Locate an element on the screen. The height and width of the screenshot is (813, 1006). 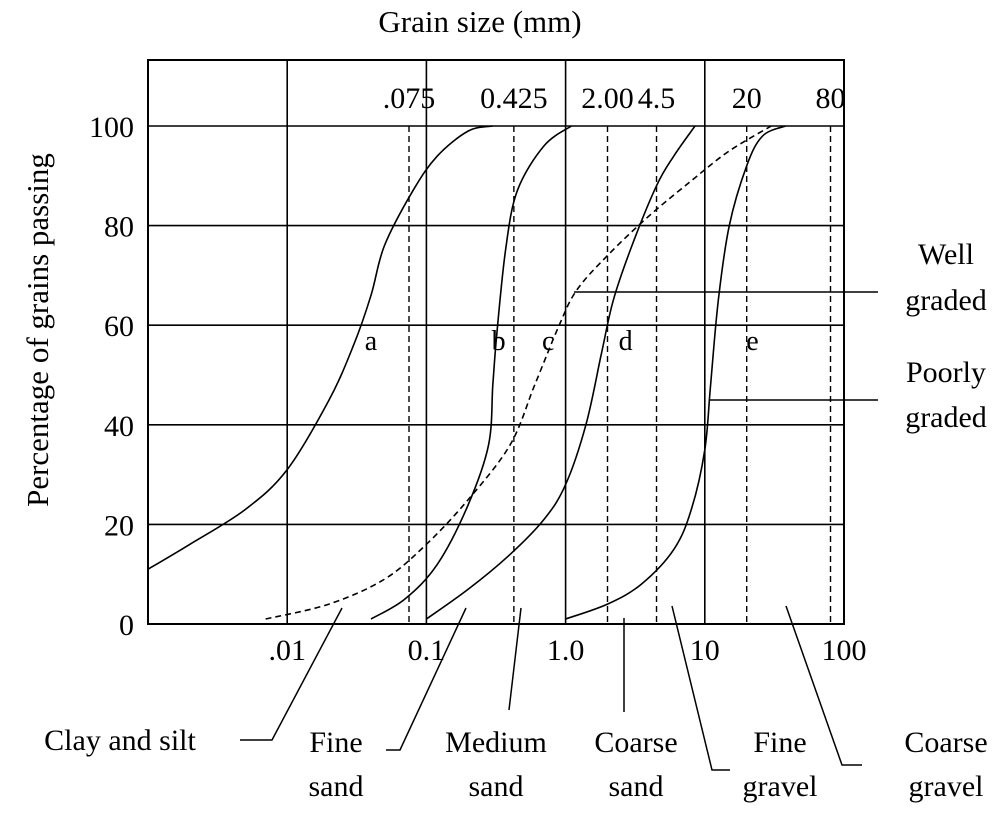
y-tick-label: 80 is located at coordinates (119, 227).